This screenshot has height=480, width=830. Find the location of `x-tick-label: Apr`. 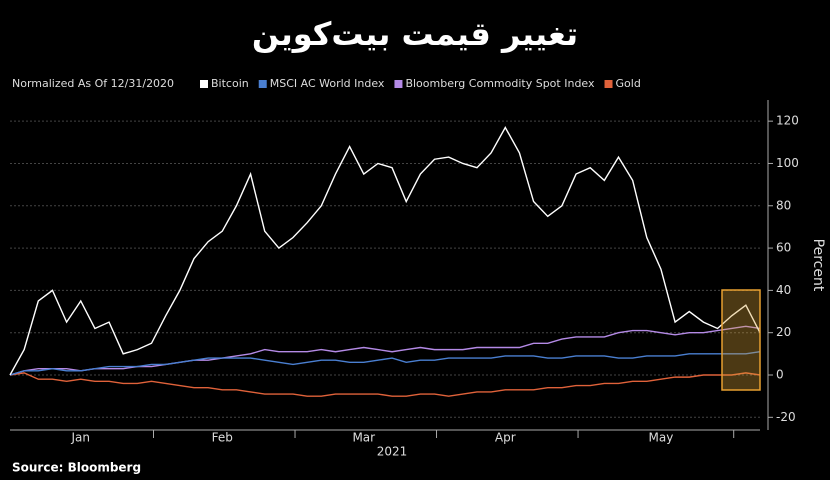

x-tick-label: Apr is located at coordinates (505, 438).